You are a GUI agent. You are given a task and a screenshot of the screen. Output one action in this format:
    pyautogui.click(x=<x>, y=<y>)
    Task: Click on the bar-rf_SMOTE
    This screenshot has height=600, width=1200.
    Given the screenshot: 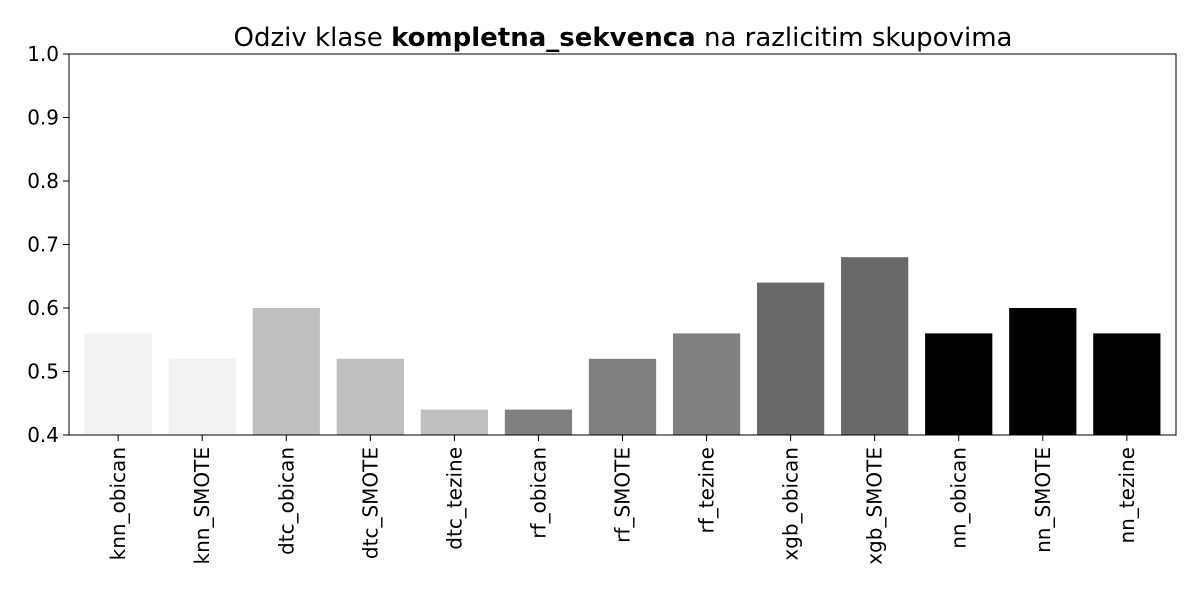 What is the action you would take?
    pyautogui.click(x=622, y=396)
    